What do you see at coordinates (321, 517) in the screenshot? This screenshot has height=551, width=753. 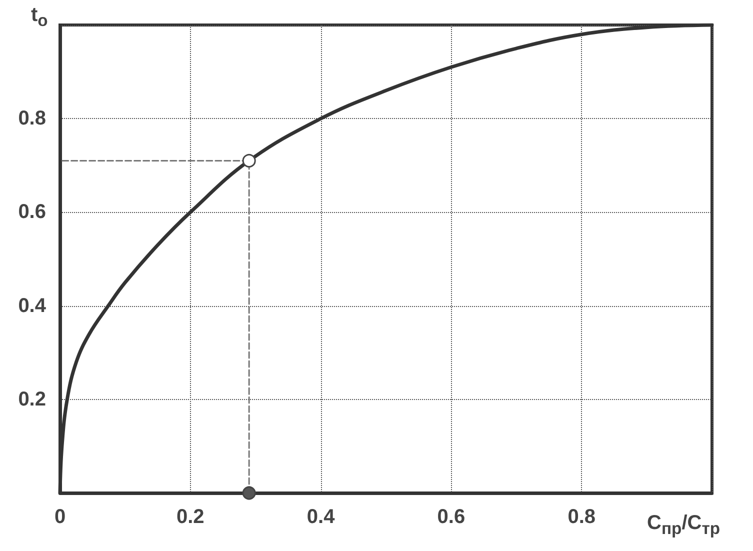 I see `x-tick-label: 0.4` at bounding box center [321, 517].